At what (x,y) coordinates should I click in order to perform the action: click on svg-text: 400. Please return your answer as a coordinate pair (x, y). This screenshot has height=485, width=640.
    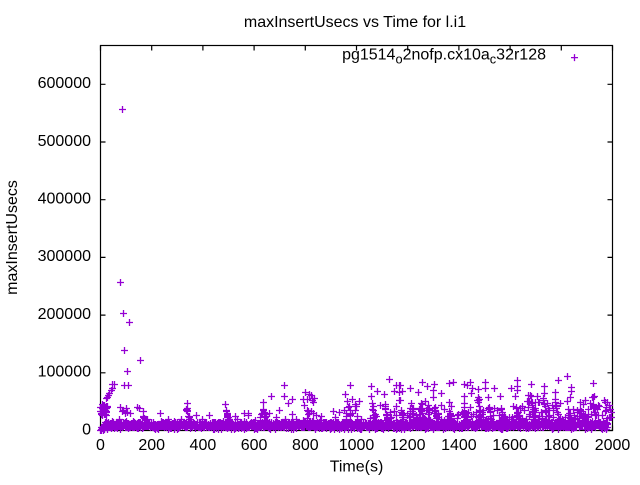
    Looking at the image, I should click on (203, 445).